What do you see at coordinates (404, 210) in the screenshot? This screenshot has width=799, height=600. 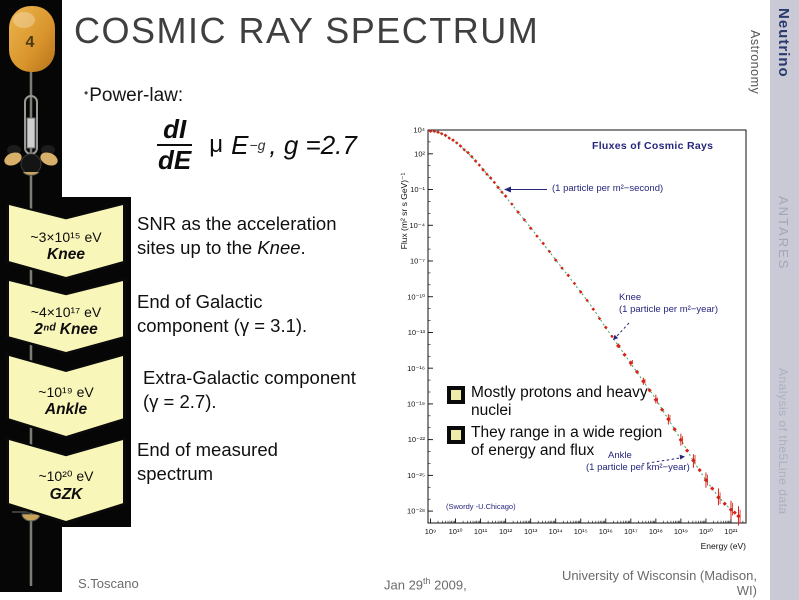 I see `y-axis-label: Flux (m² sr s GeV)⁻¹` at bounding box center [404, 210].